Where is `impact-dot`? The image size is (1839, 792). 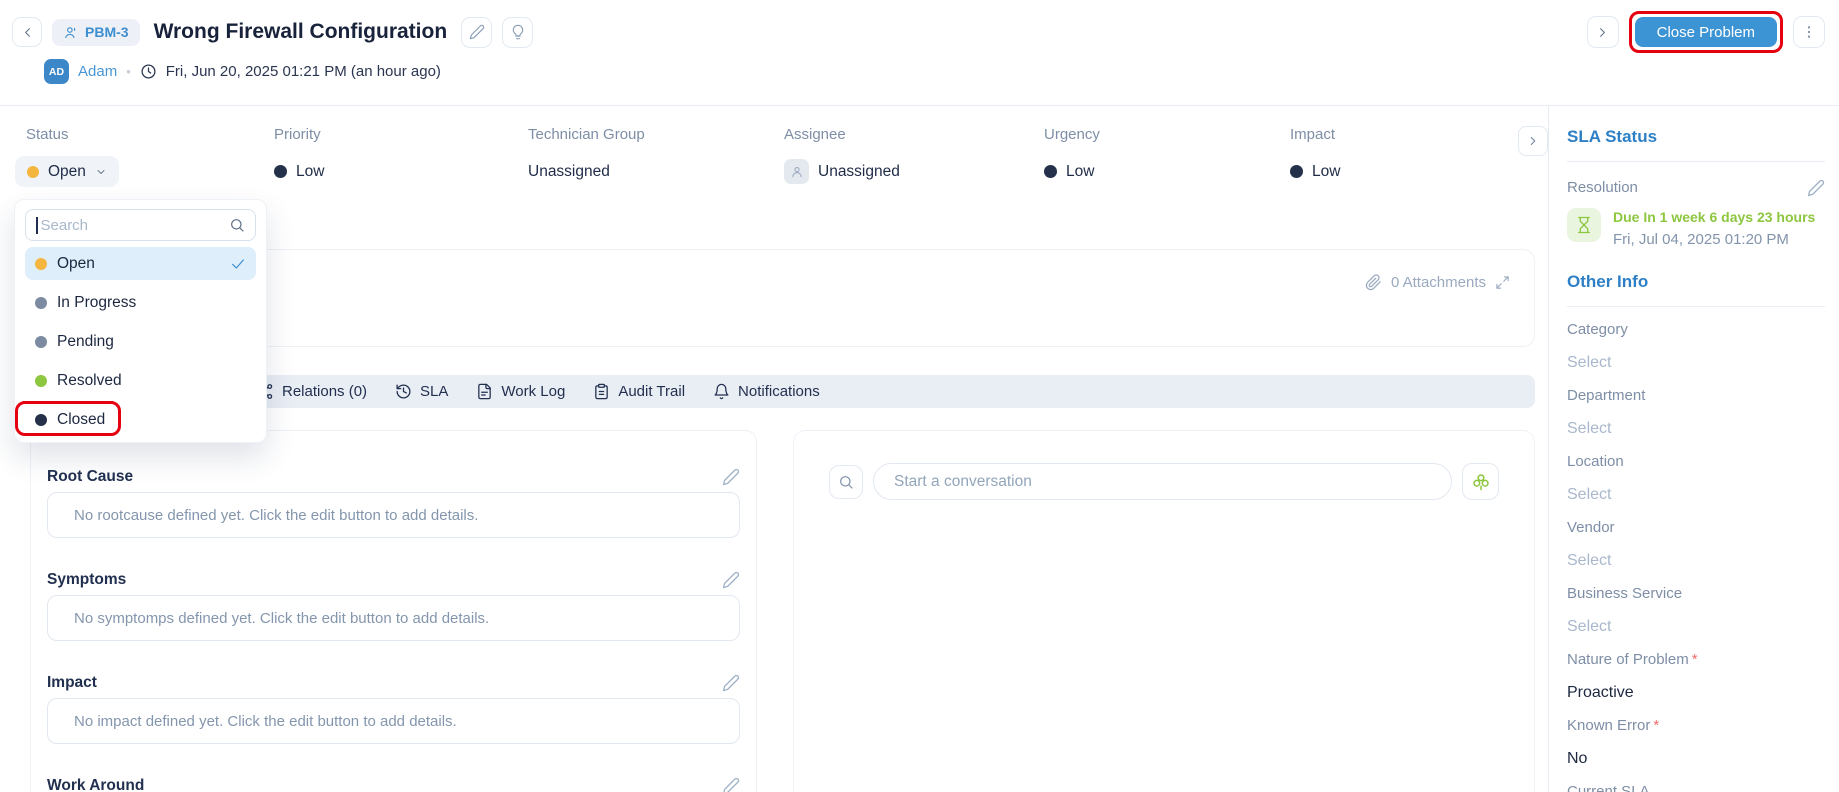
impact-dot is located at coordinates (1296, 171).